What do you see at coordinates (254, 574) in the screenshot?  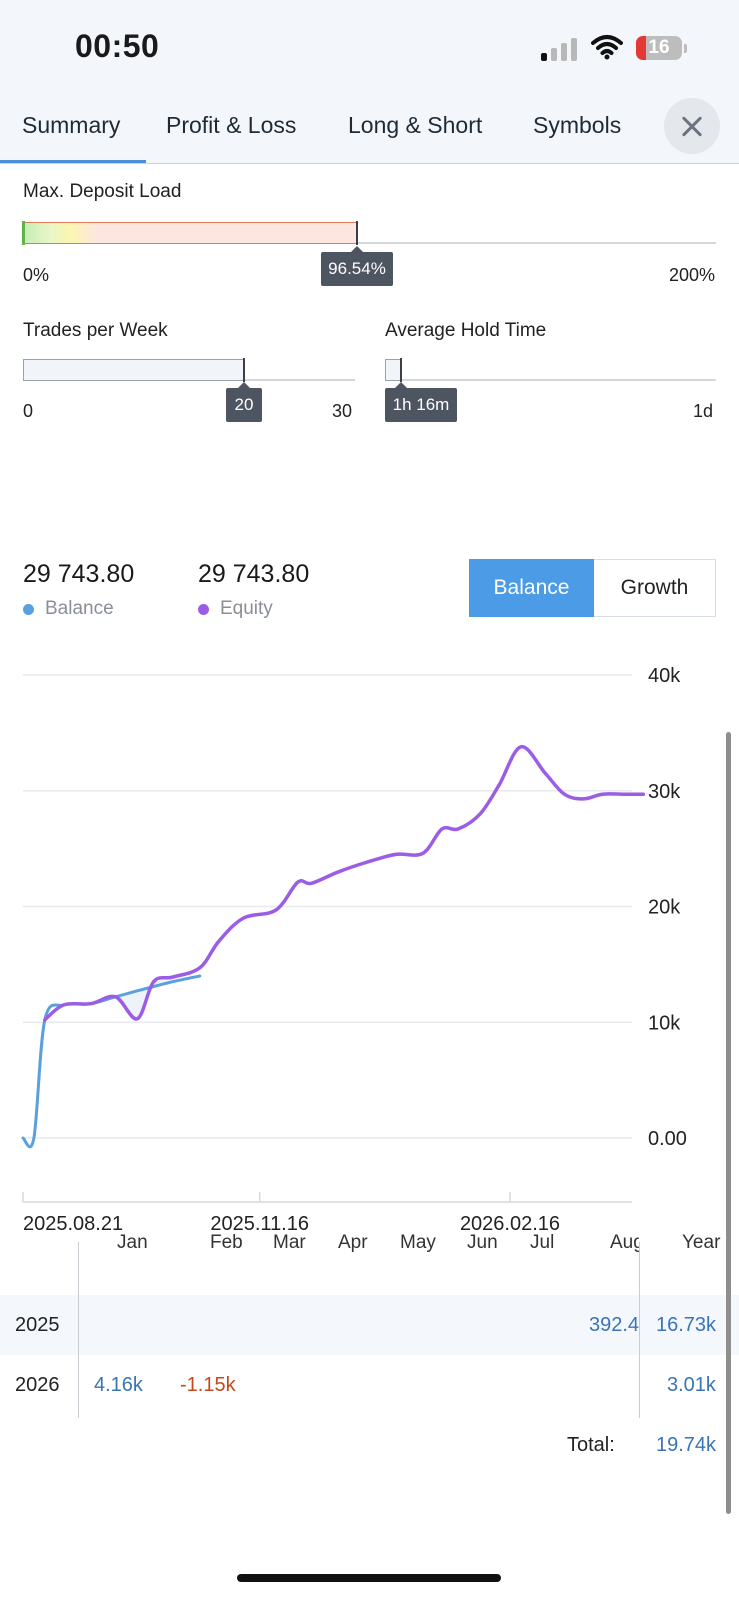 I see `equity-value: 29 743.80` at bounding box center [254, 574].